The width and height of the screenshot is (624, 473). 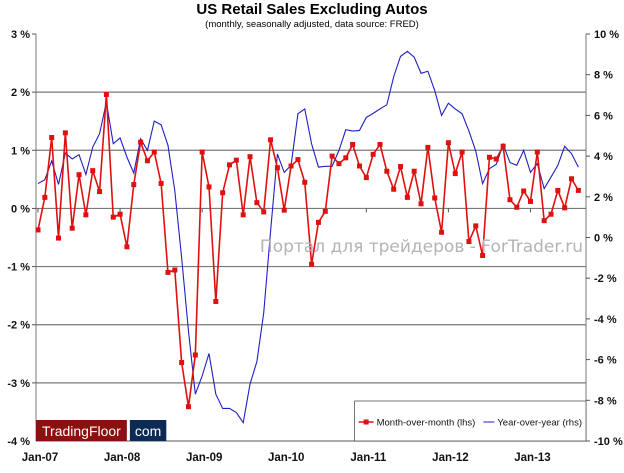 I want to click on legend-label-mom: Month-over-month (lhs), so click(x=426, y=423).